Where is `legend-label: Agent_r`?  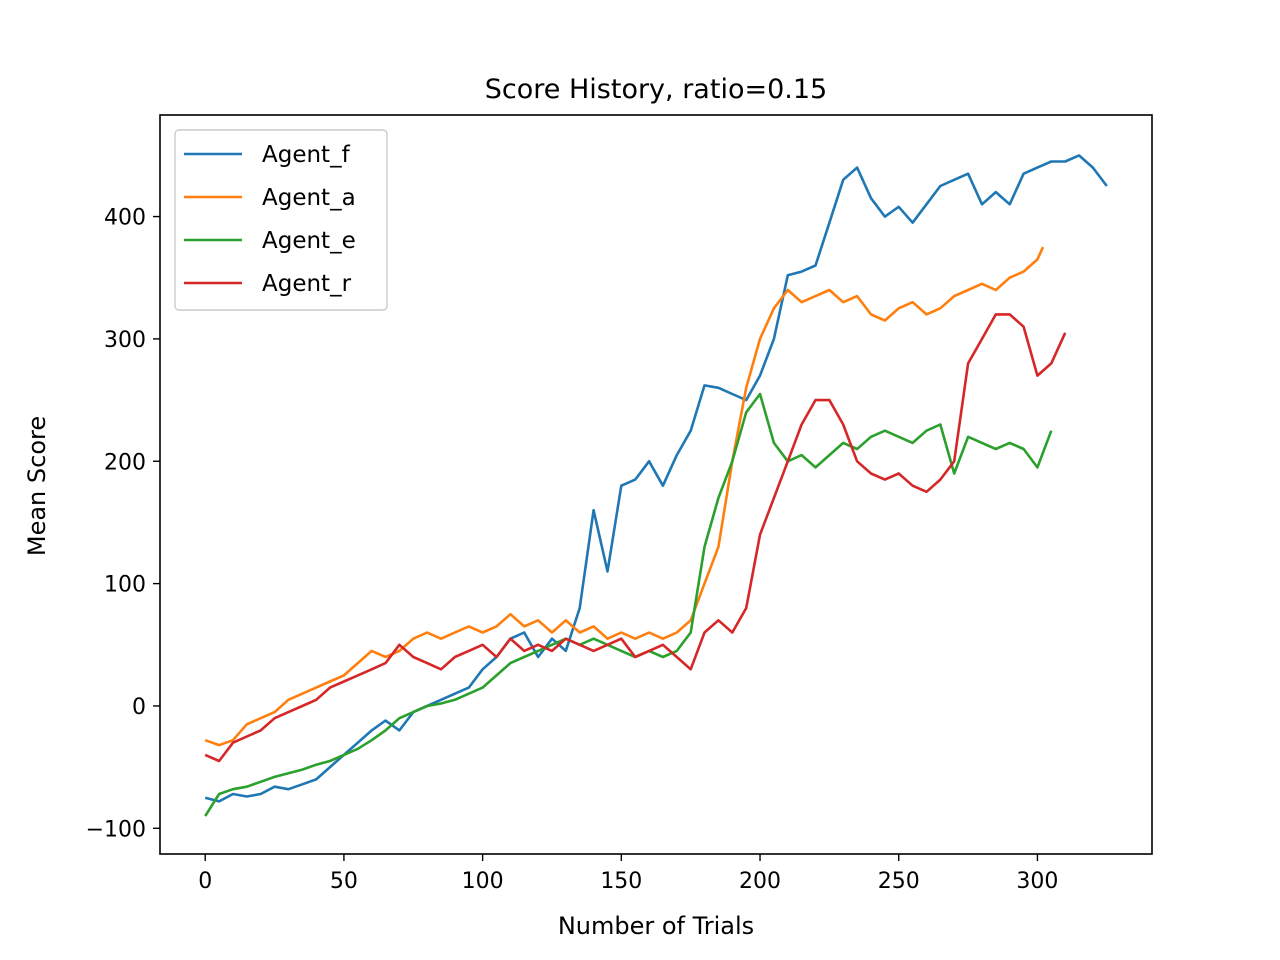
legend-label: Agent_r is located at coordinates (307, 284).